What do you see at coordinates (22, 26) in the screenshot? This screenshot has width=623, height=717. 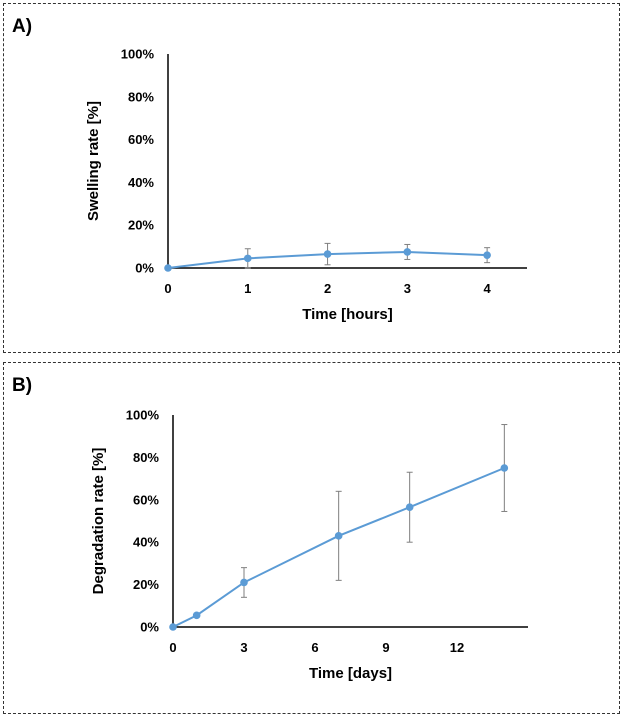 I see `panel-a-label: A)` at bounding box center [22, 26].